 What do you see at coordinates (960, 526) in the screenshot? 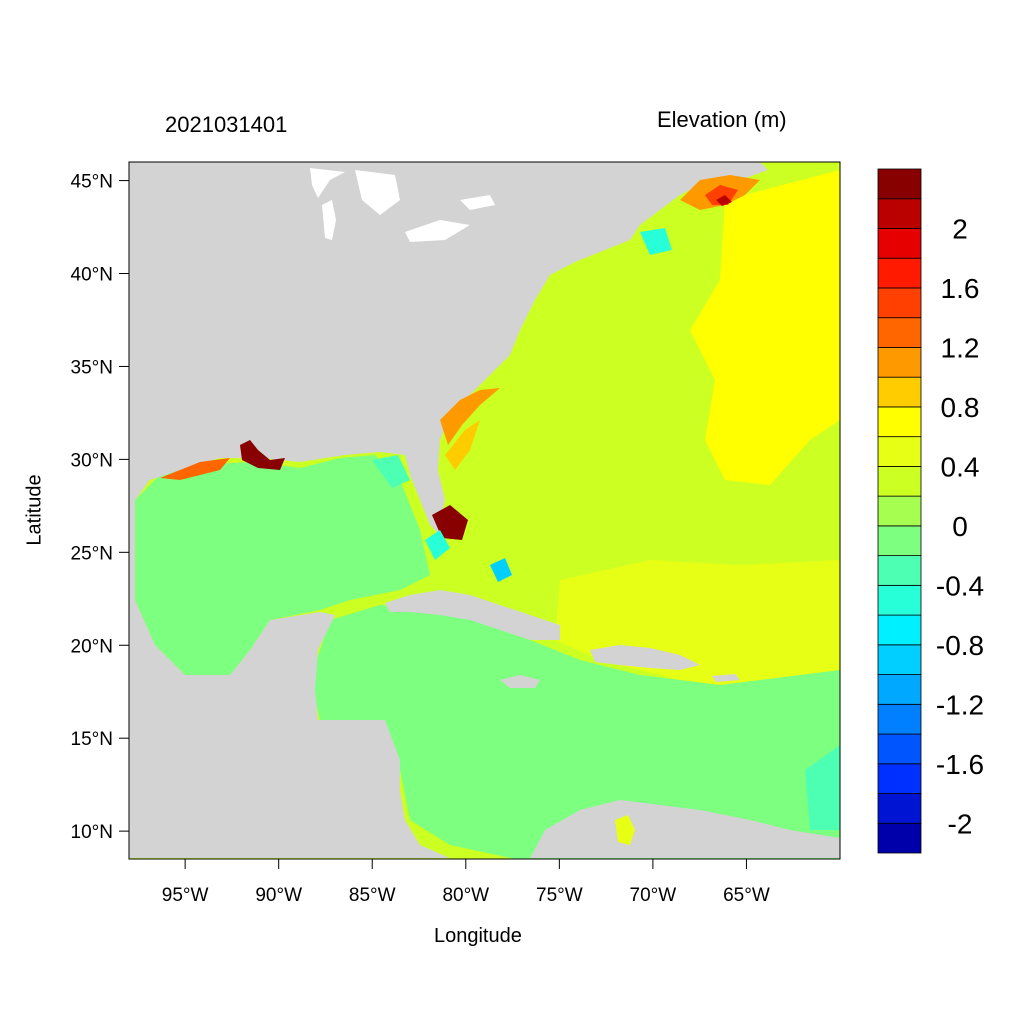
I see `colorbar-label: 0` at bounding box center [960, 526].